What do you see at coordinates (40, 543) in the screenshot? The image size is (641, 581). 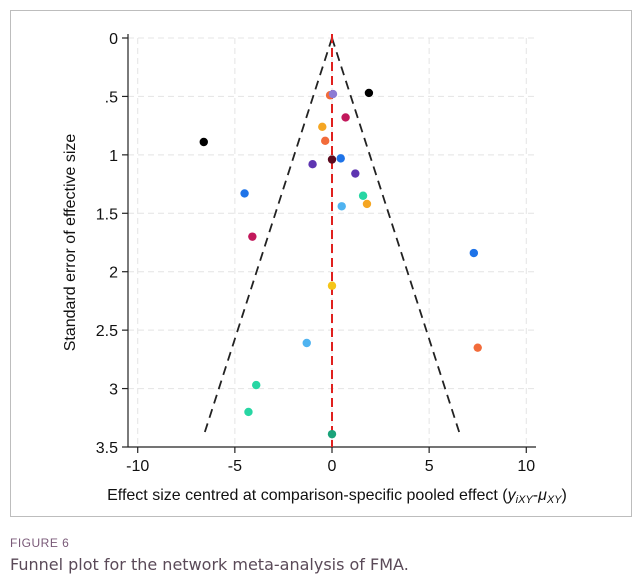 I see `figure-label: FIGURE 6` at bounding box center [40, 543].